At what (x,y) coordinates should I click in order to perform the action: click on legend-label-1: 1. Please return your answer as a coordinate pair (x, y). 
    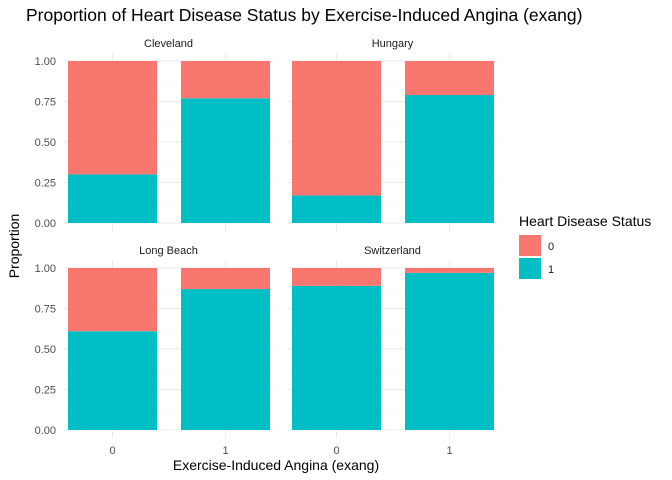
    Looking at the image, I should click on (551, 270).